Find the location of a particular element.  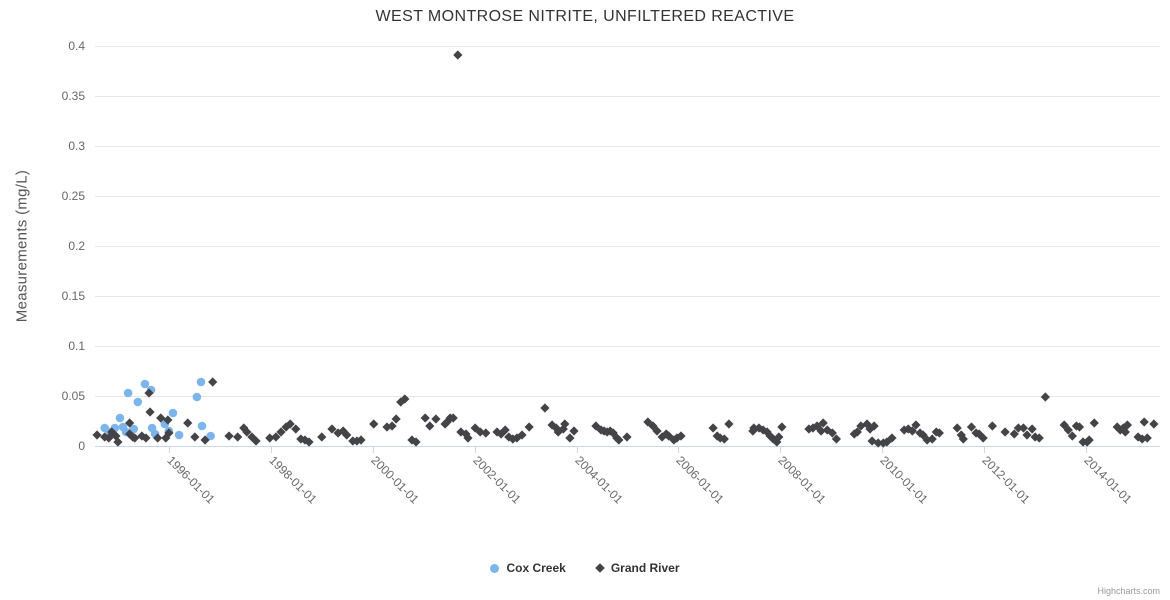

highcharts-credits: Highcharts.com is located at coordinates (1128, 591).